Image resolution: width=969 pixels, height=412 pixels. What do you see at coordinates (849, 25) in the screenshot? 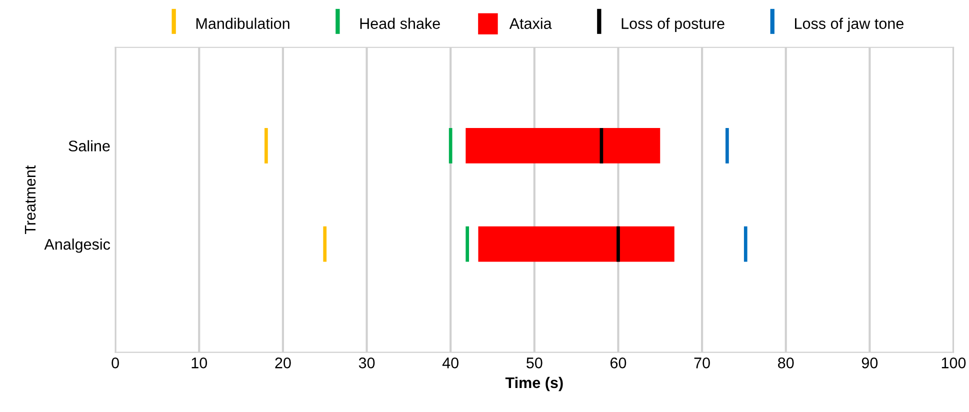
I see `legend-label: Loss of jaw tone` at bounding box center [849, 25].